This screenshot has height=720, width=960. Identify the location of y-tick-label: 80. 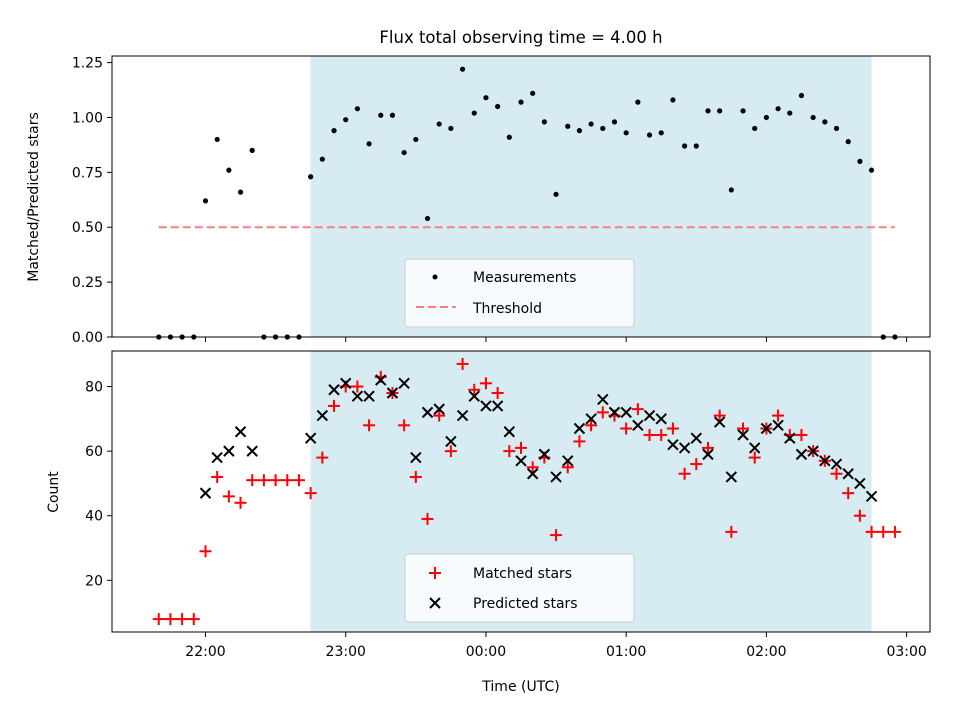
(94, 388).